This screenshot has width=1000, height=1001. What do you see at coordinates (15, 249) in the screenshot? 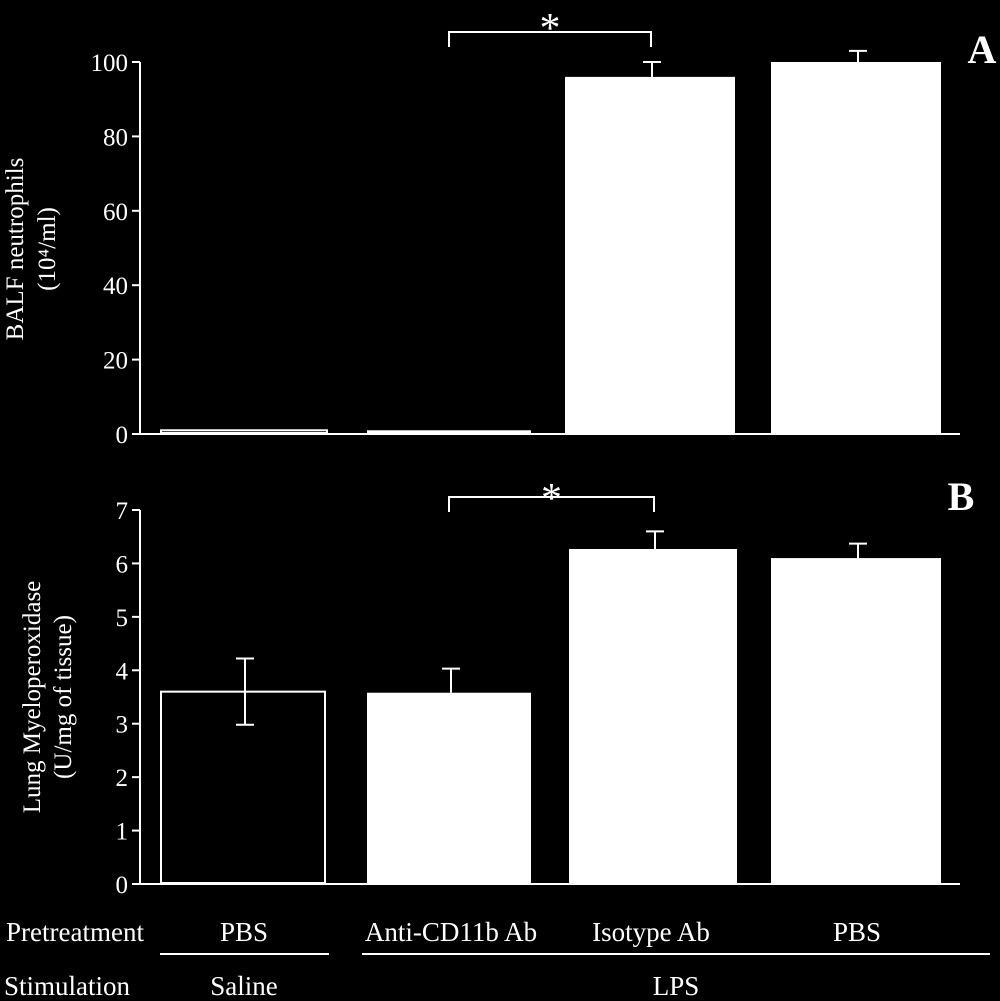
I see `panel-a-ylabel-line1: BALF neutrophils` at bounding box center [15, 249].